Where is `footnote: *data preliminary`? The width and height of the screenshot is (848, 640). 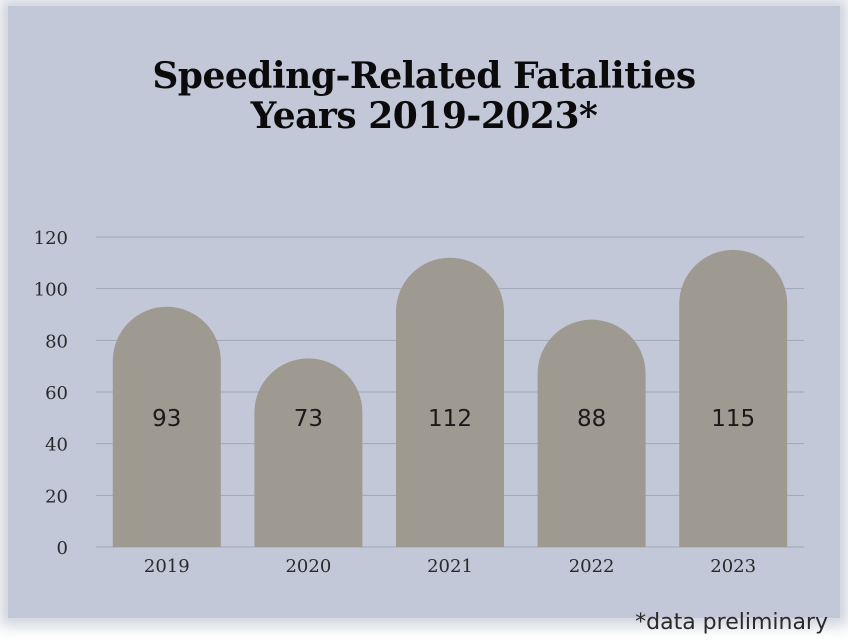
footnote: *data preliminary is located at coordinates (731, 622).